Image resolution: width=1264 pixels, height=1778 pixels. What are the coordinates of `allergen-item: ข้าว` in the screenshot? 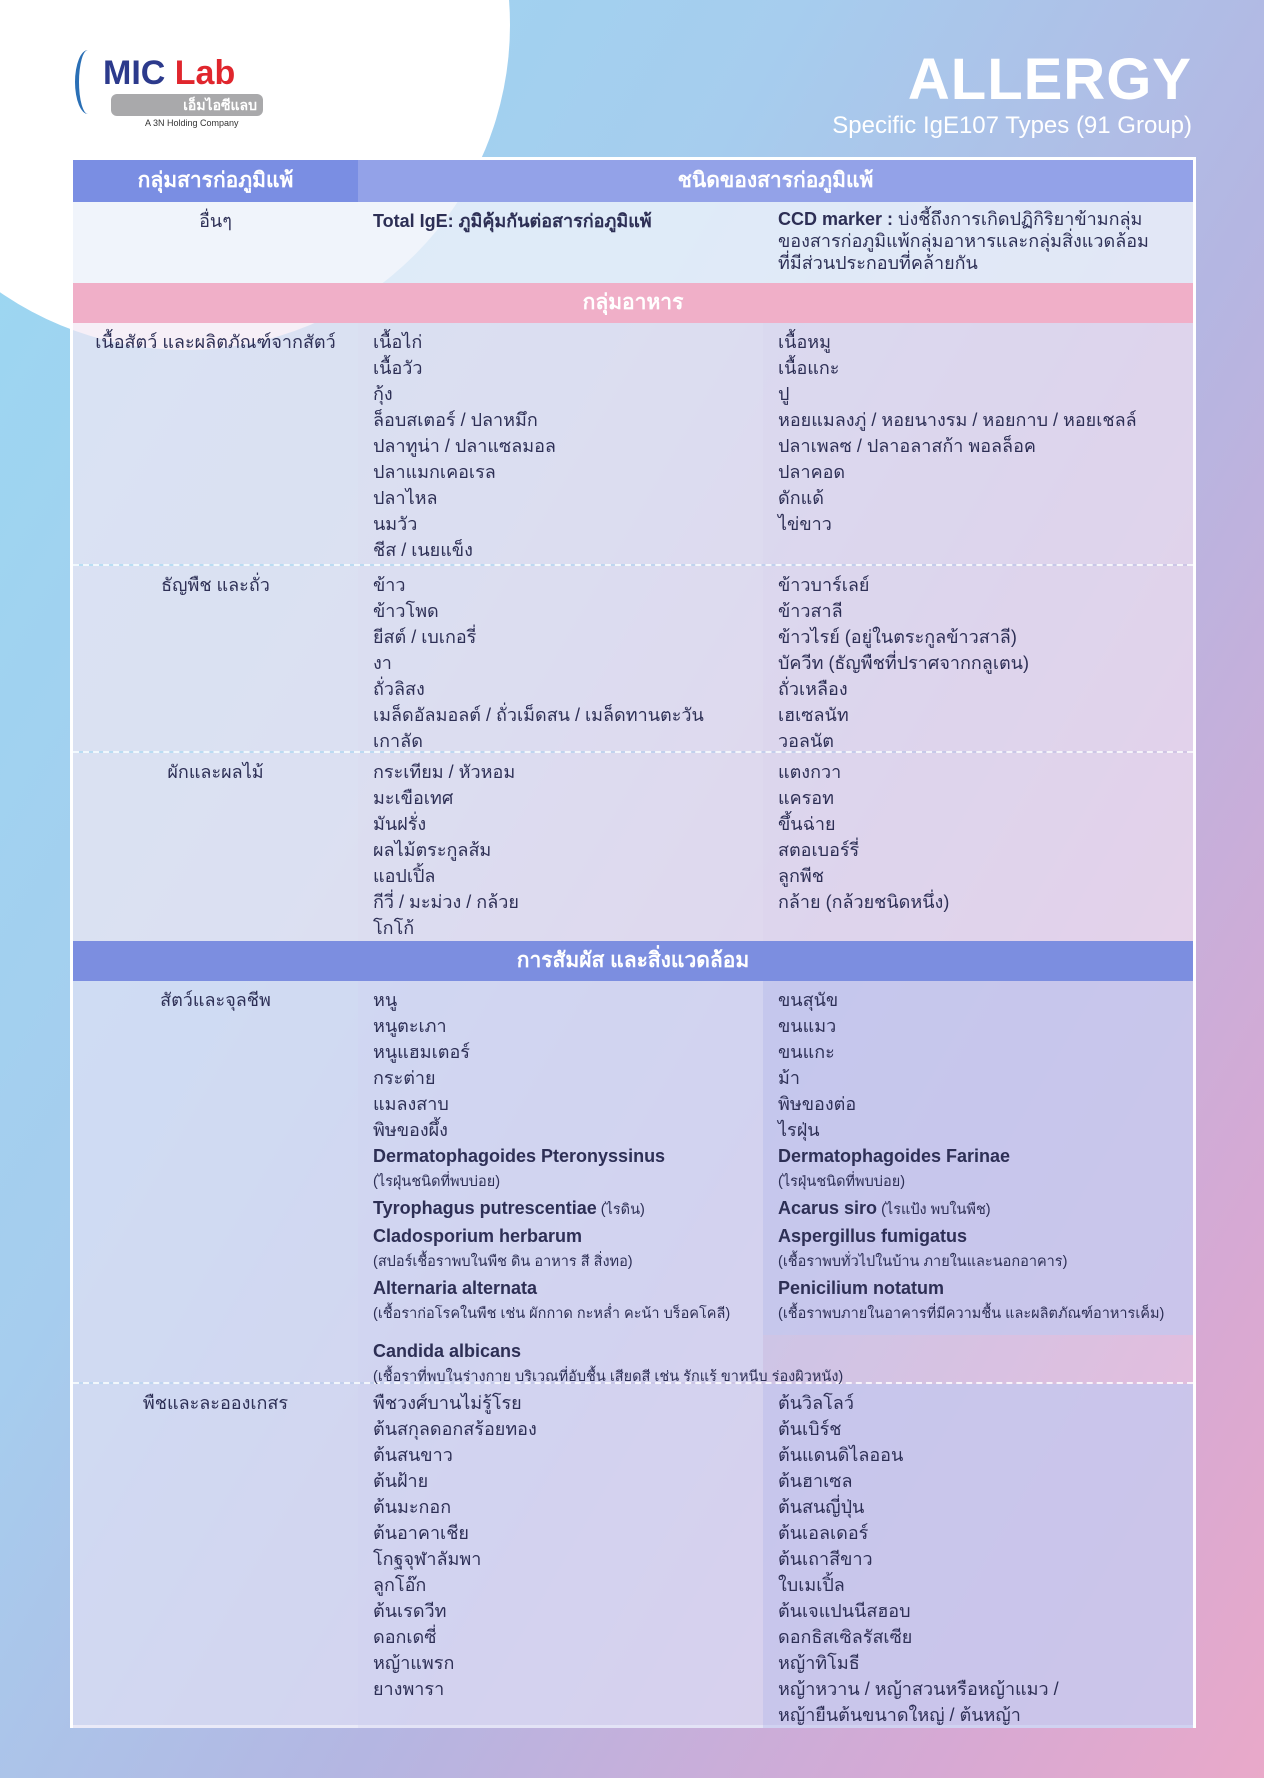 It's located at (389, 585).